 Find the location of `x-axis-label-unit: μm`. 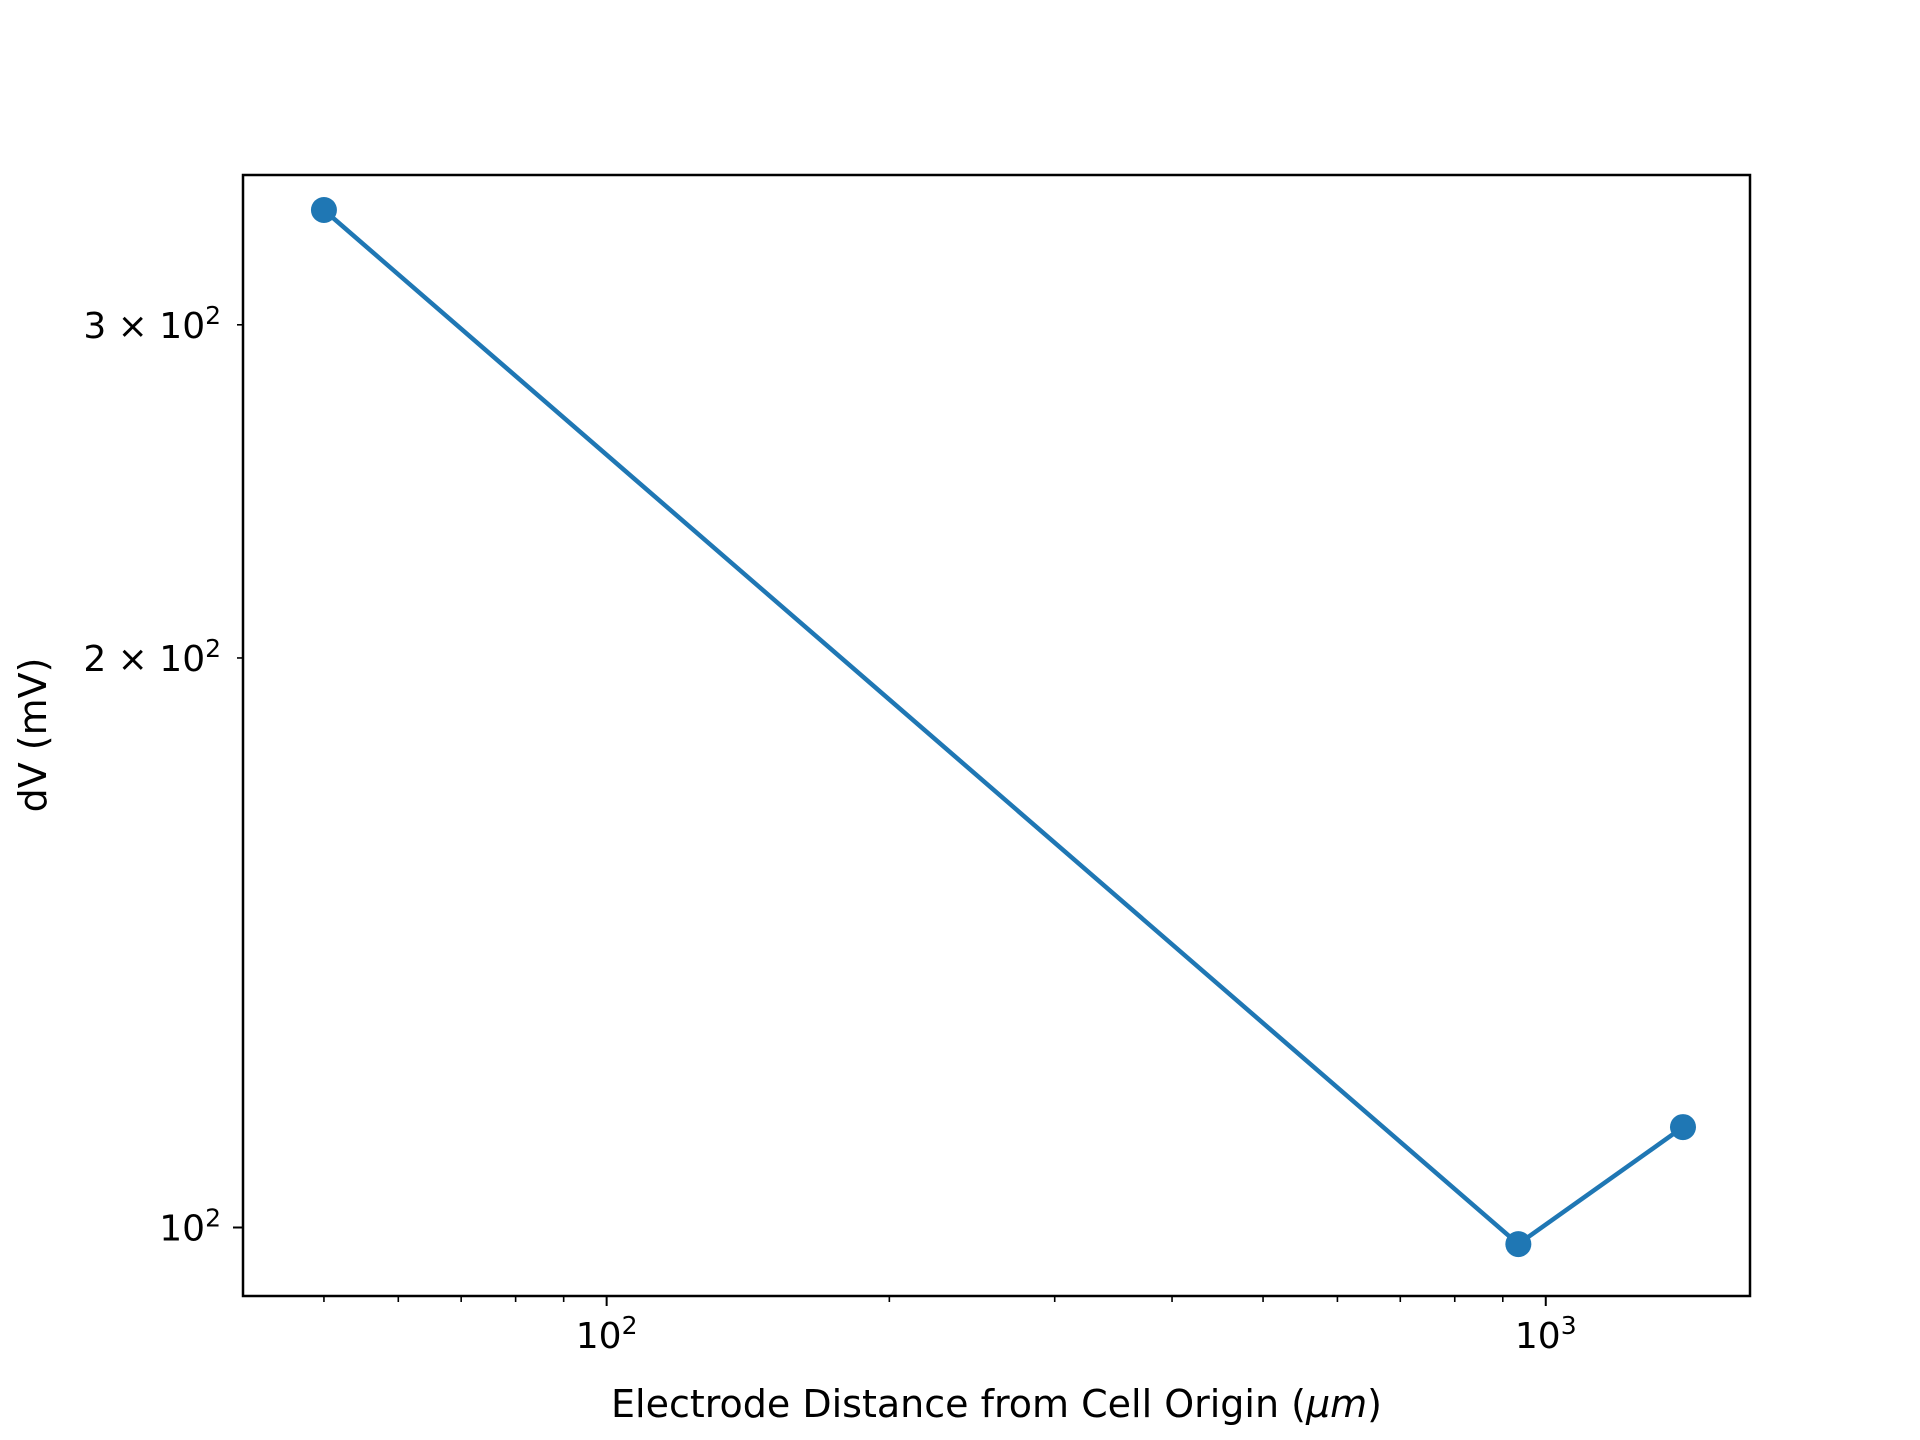

x-axis-label-unit: μm is located at coordinates (1336, 1404).